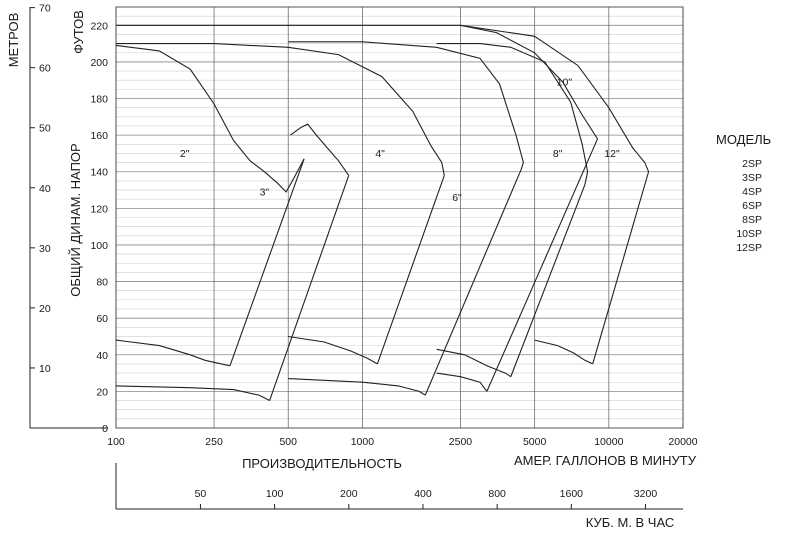 The width and height of the screenshot is (786, 535). I want to click on bottom-tick-label: 200, so click(349, 494).